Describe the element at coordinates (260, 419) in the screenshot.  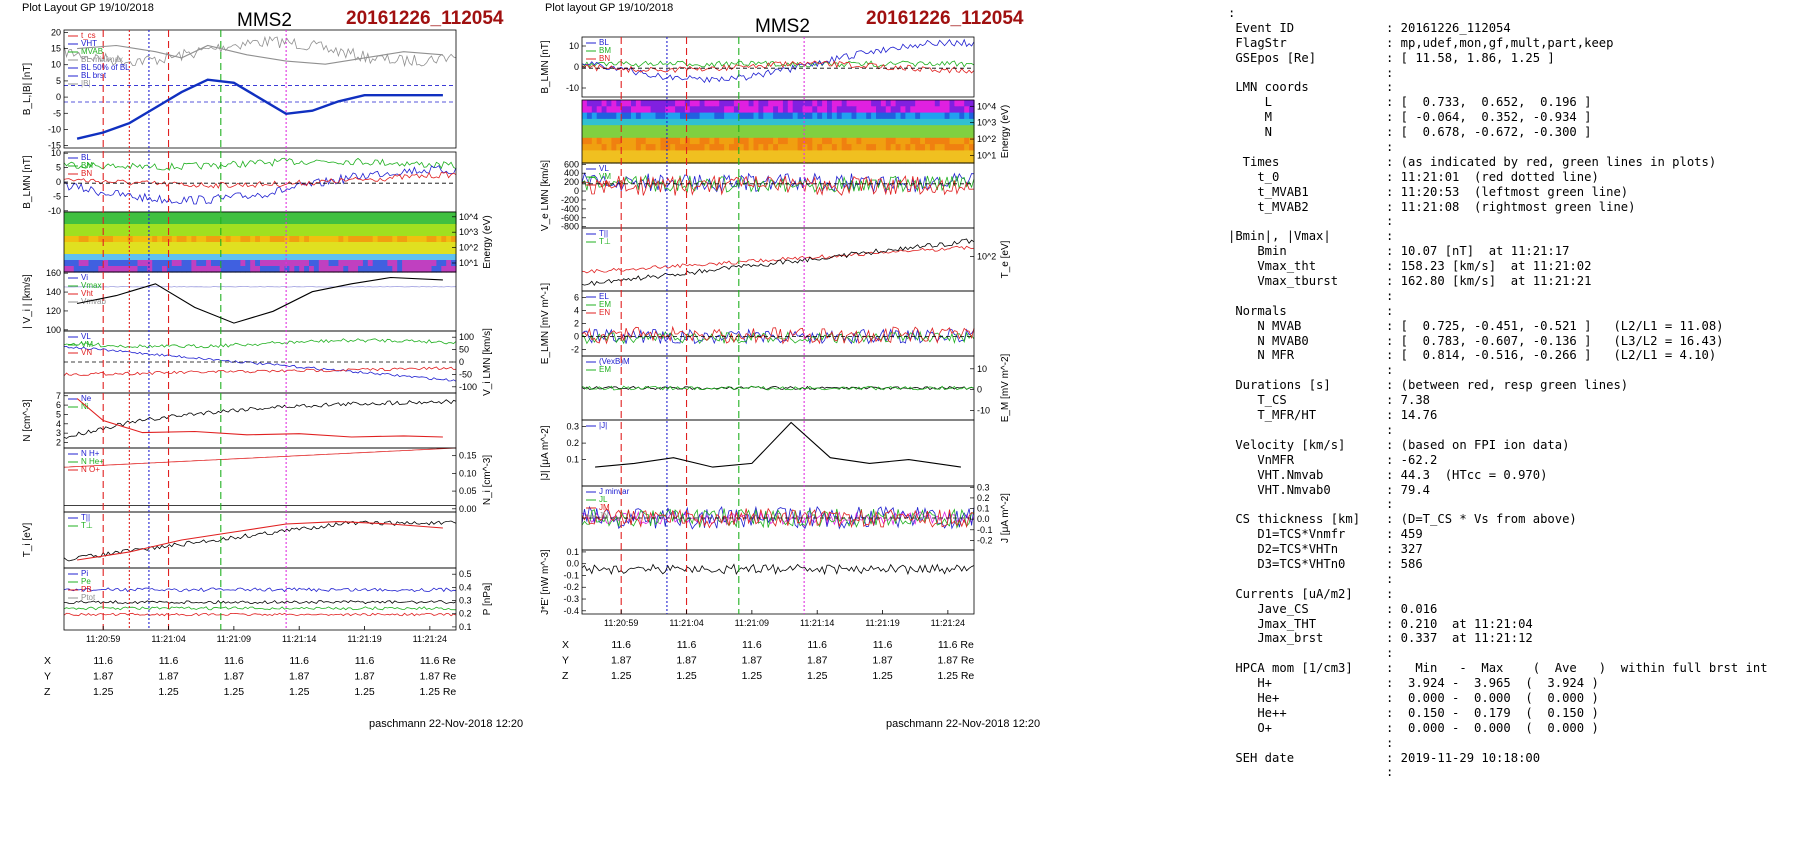
I see `trace-line` at that location.